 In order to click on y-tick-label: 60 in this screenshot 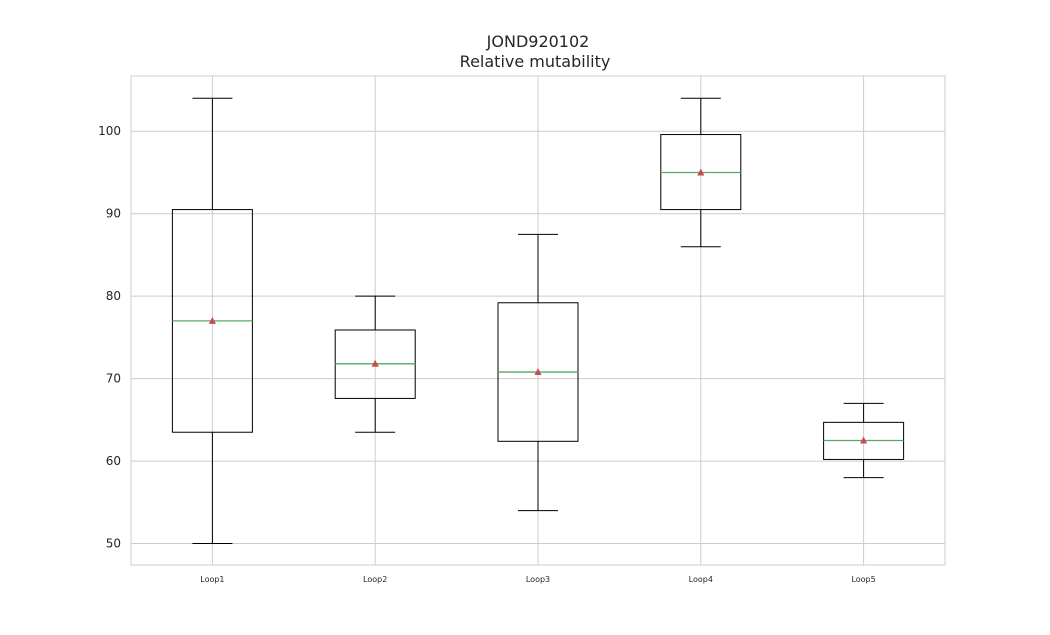, I will do `click(113, 461)`.